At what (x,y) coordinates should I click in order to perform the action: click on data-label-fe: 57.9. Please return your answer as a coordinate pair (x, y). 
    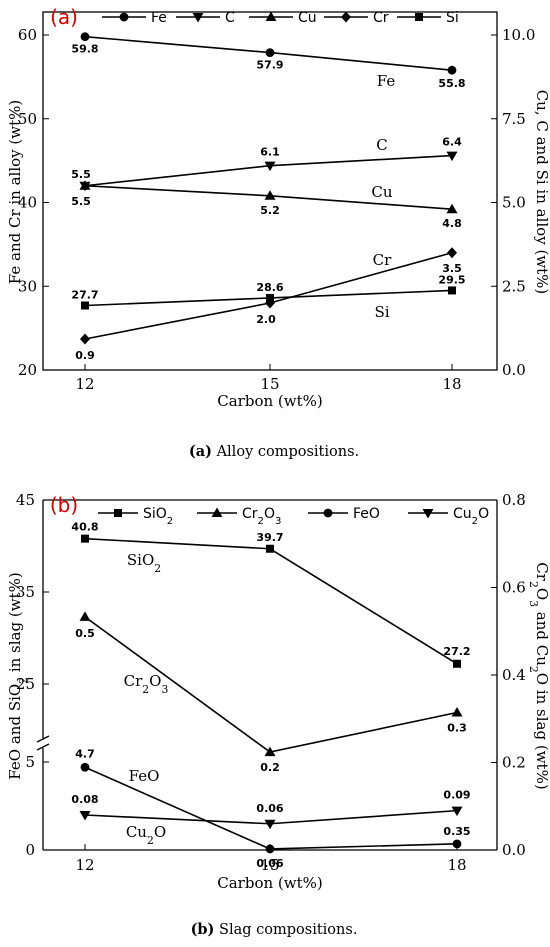
    Looking at the image, I should click on (269, 65).